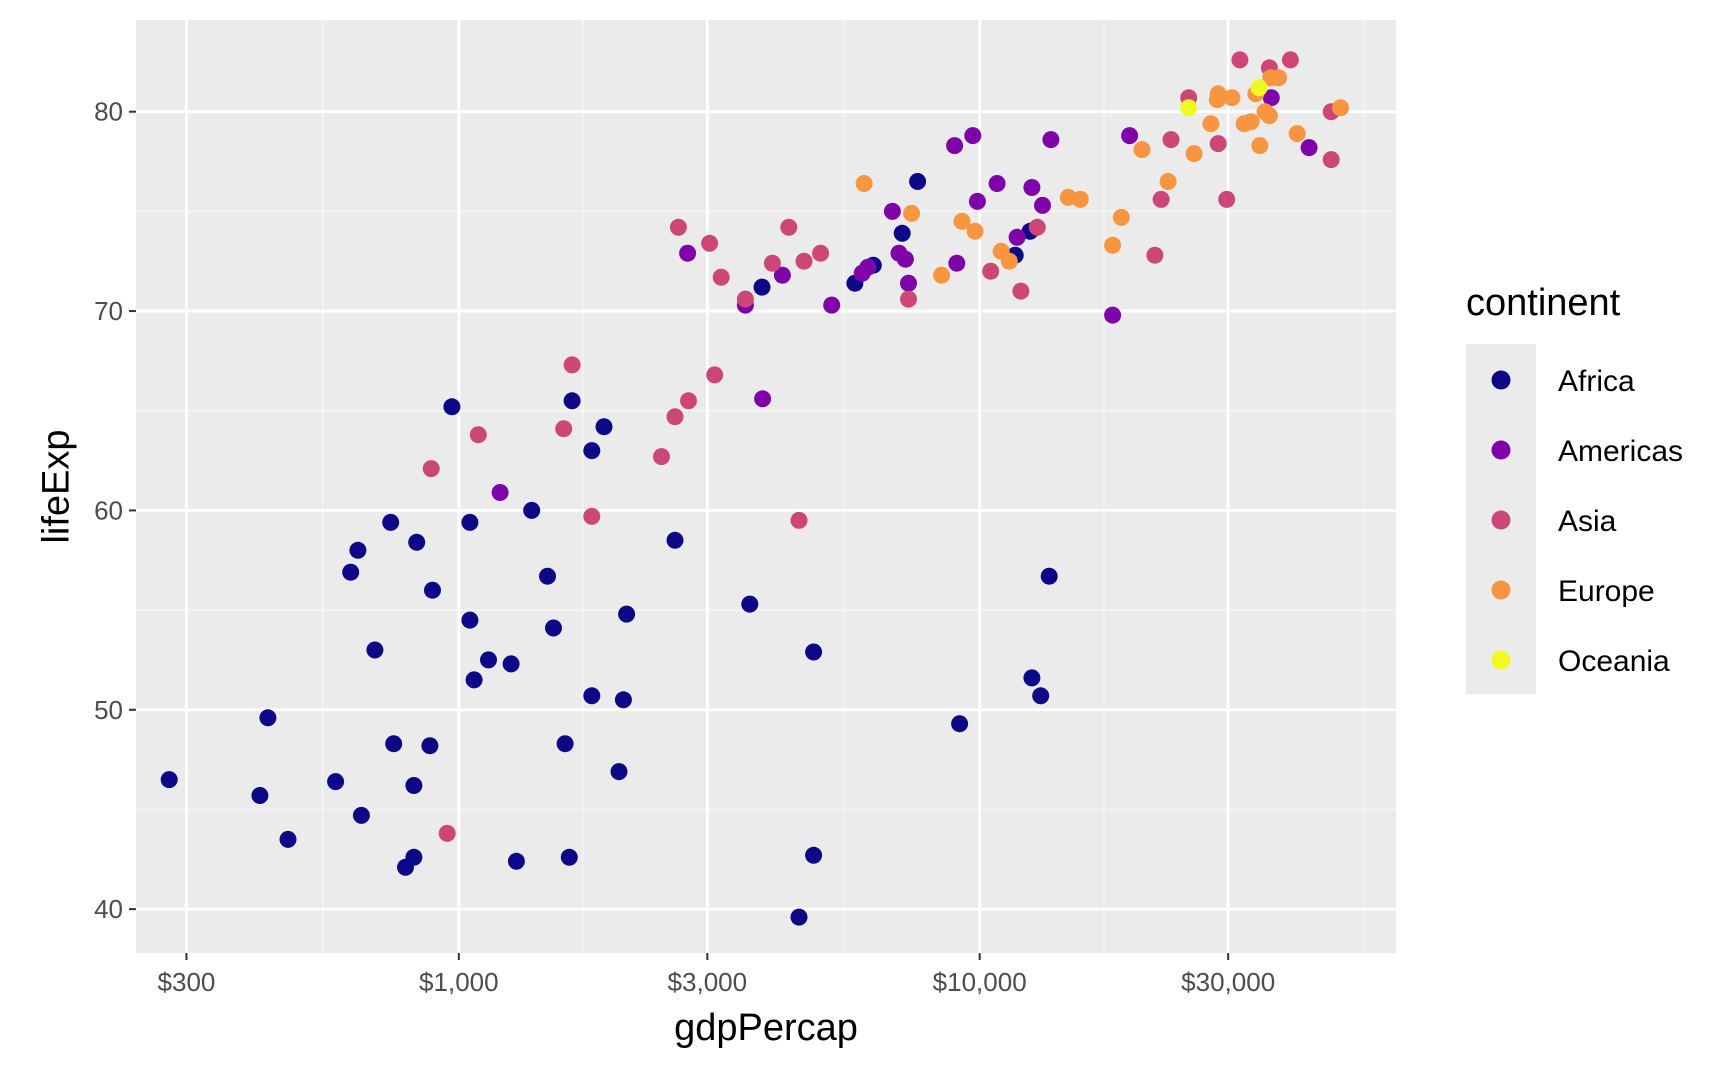 The height and width of the screenshot is (1067, 1728). I want to click on data-point-oceania, so click(1189, 108).